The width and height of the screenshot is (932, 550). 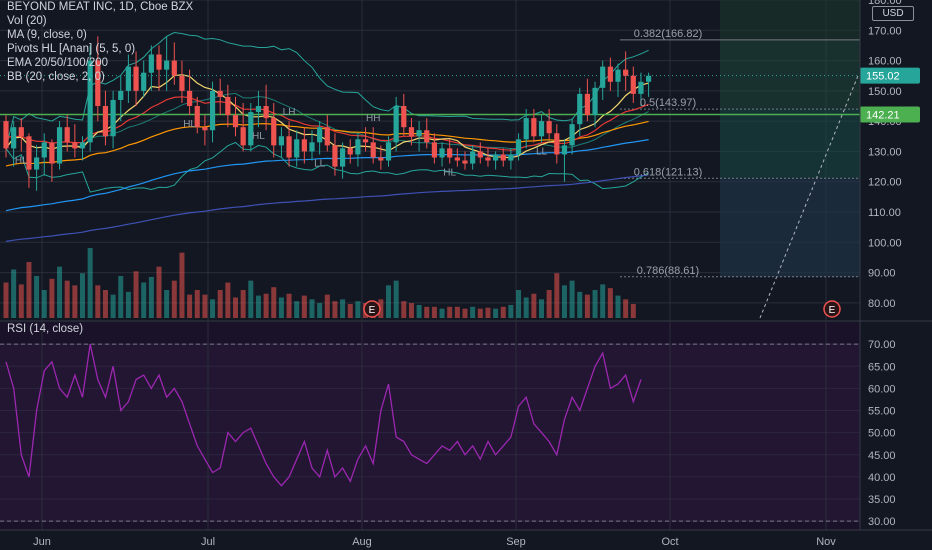 What do you see at coordinates (669, 542) in the screenshot?
I see `x-tick-label: Oct` at bounding box center [669, 542].